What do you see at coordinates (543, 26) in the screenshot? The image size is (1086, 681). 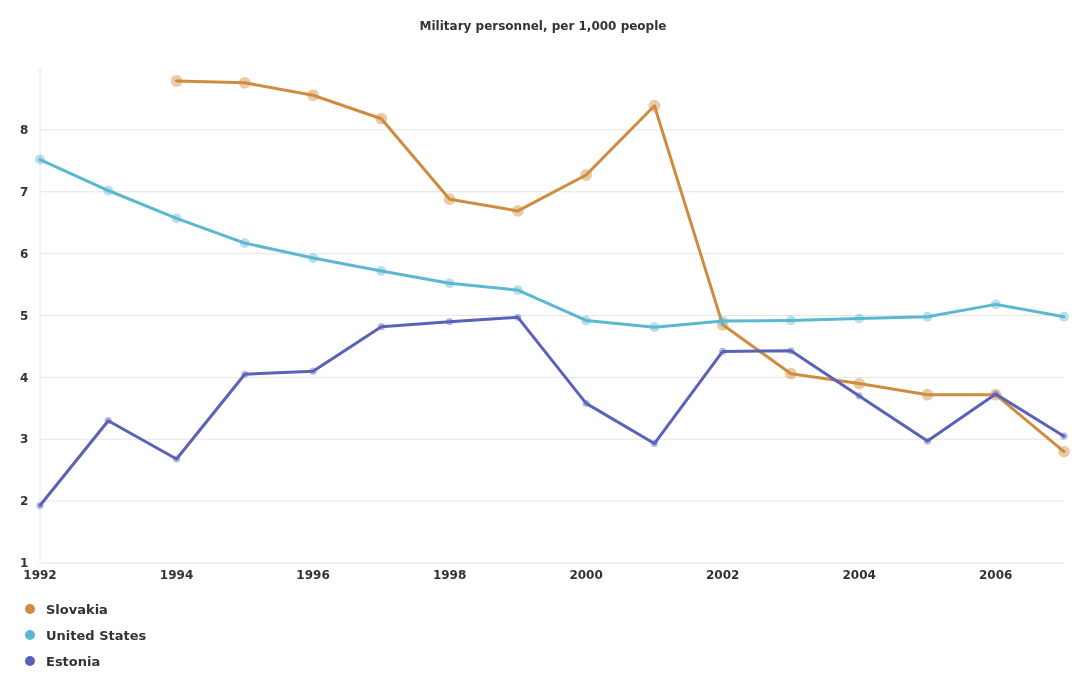 I see `chart-title: Military personnel, per 1,000 people` at bounding box center [543, 26].